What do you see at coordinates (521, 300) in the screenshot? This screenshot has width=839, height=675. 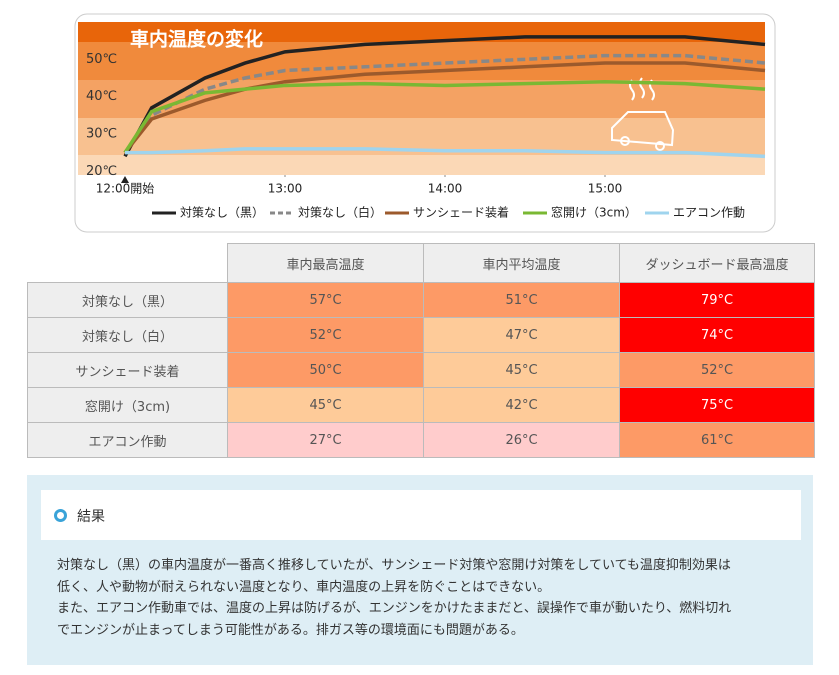 I see `cell: 51°C` at bounding box center [521, 300].